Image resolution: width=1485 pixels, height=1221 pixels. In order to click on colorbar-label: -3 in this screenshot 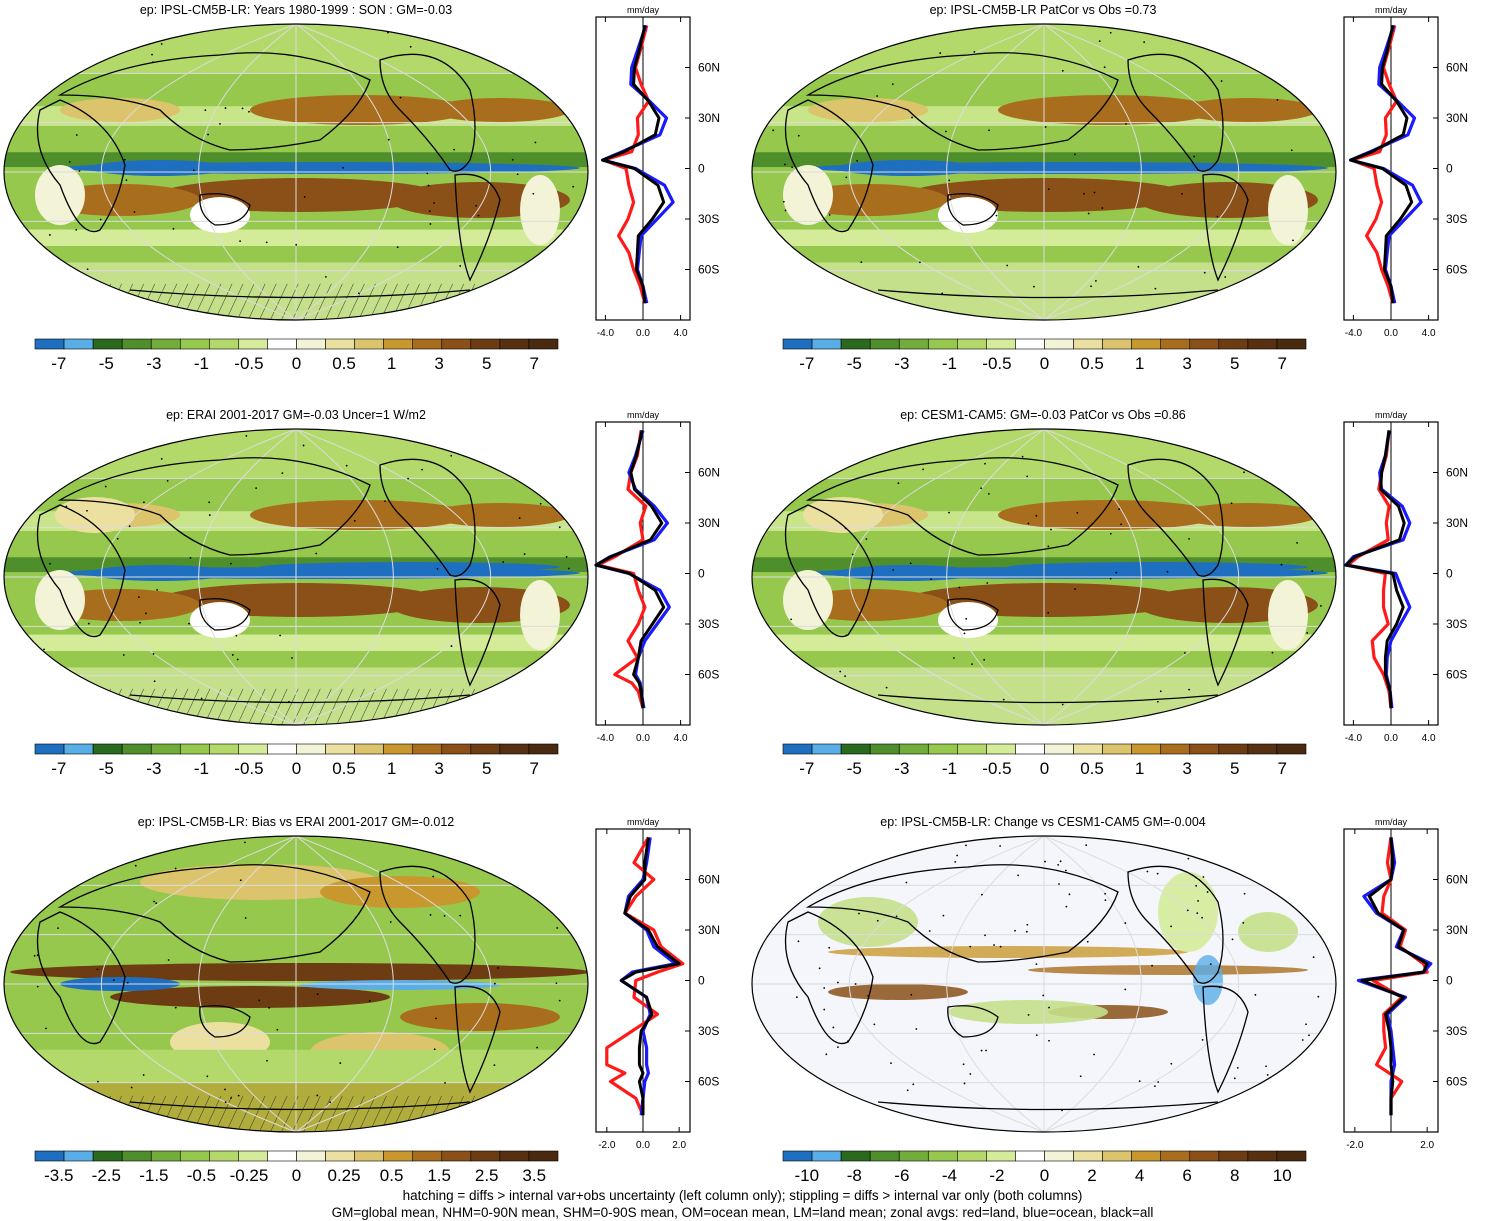, I will do `click(901, 363)`.